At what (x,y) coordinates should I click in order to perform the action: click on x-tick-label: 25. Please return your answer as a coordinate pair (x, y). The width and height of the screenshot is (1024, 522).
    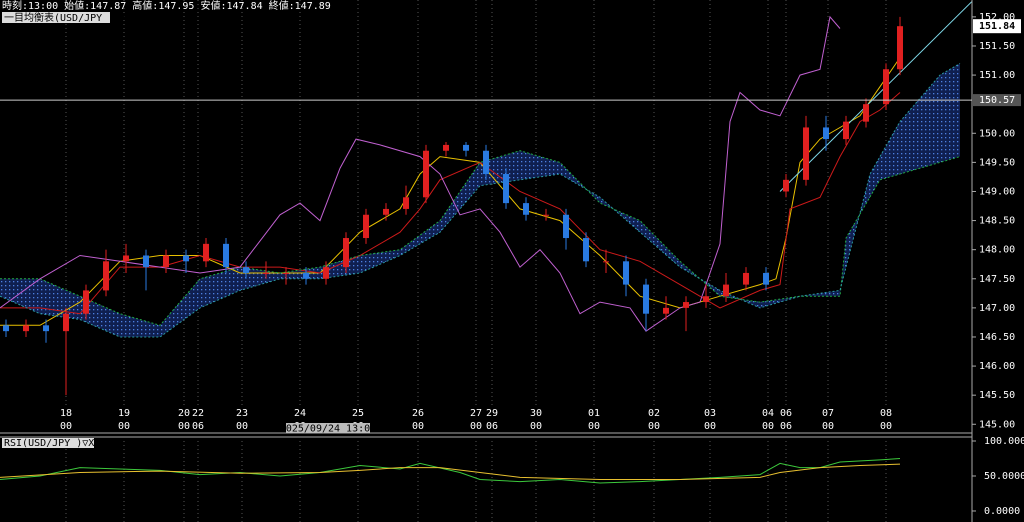
    Looking at the image, I should click on (358, 413).